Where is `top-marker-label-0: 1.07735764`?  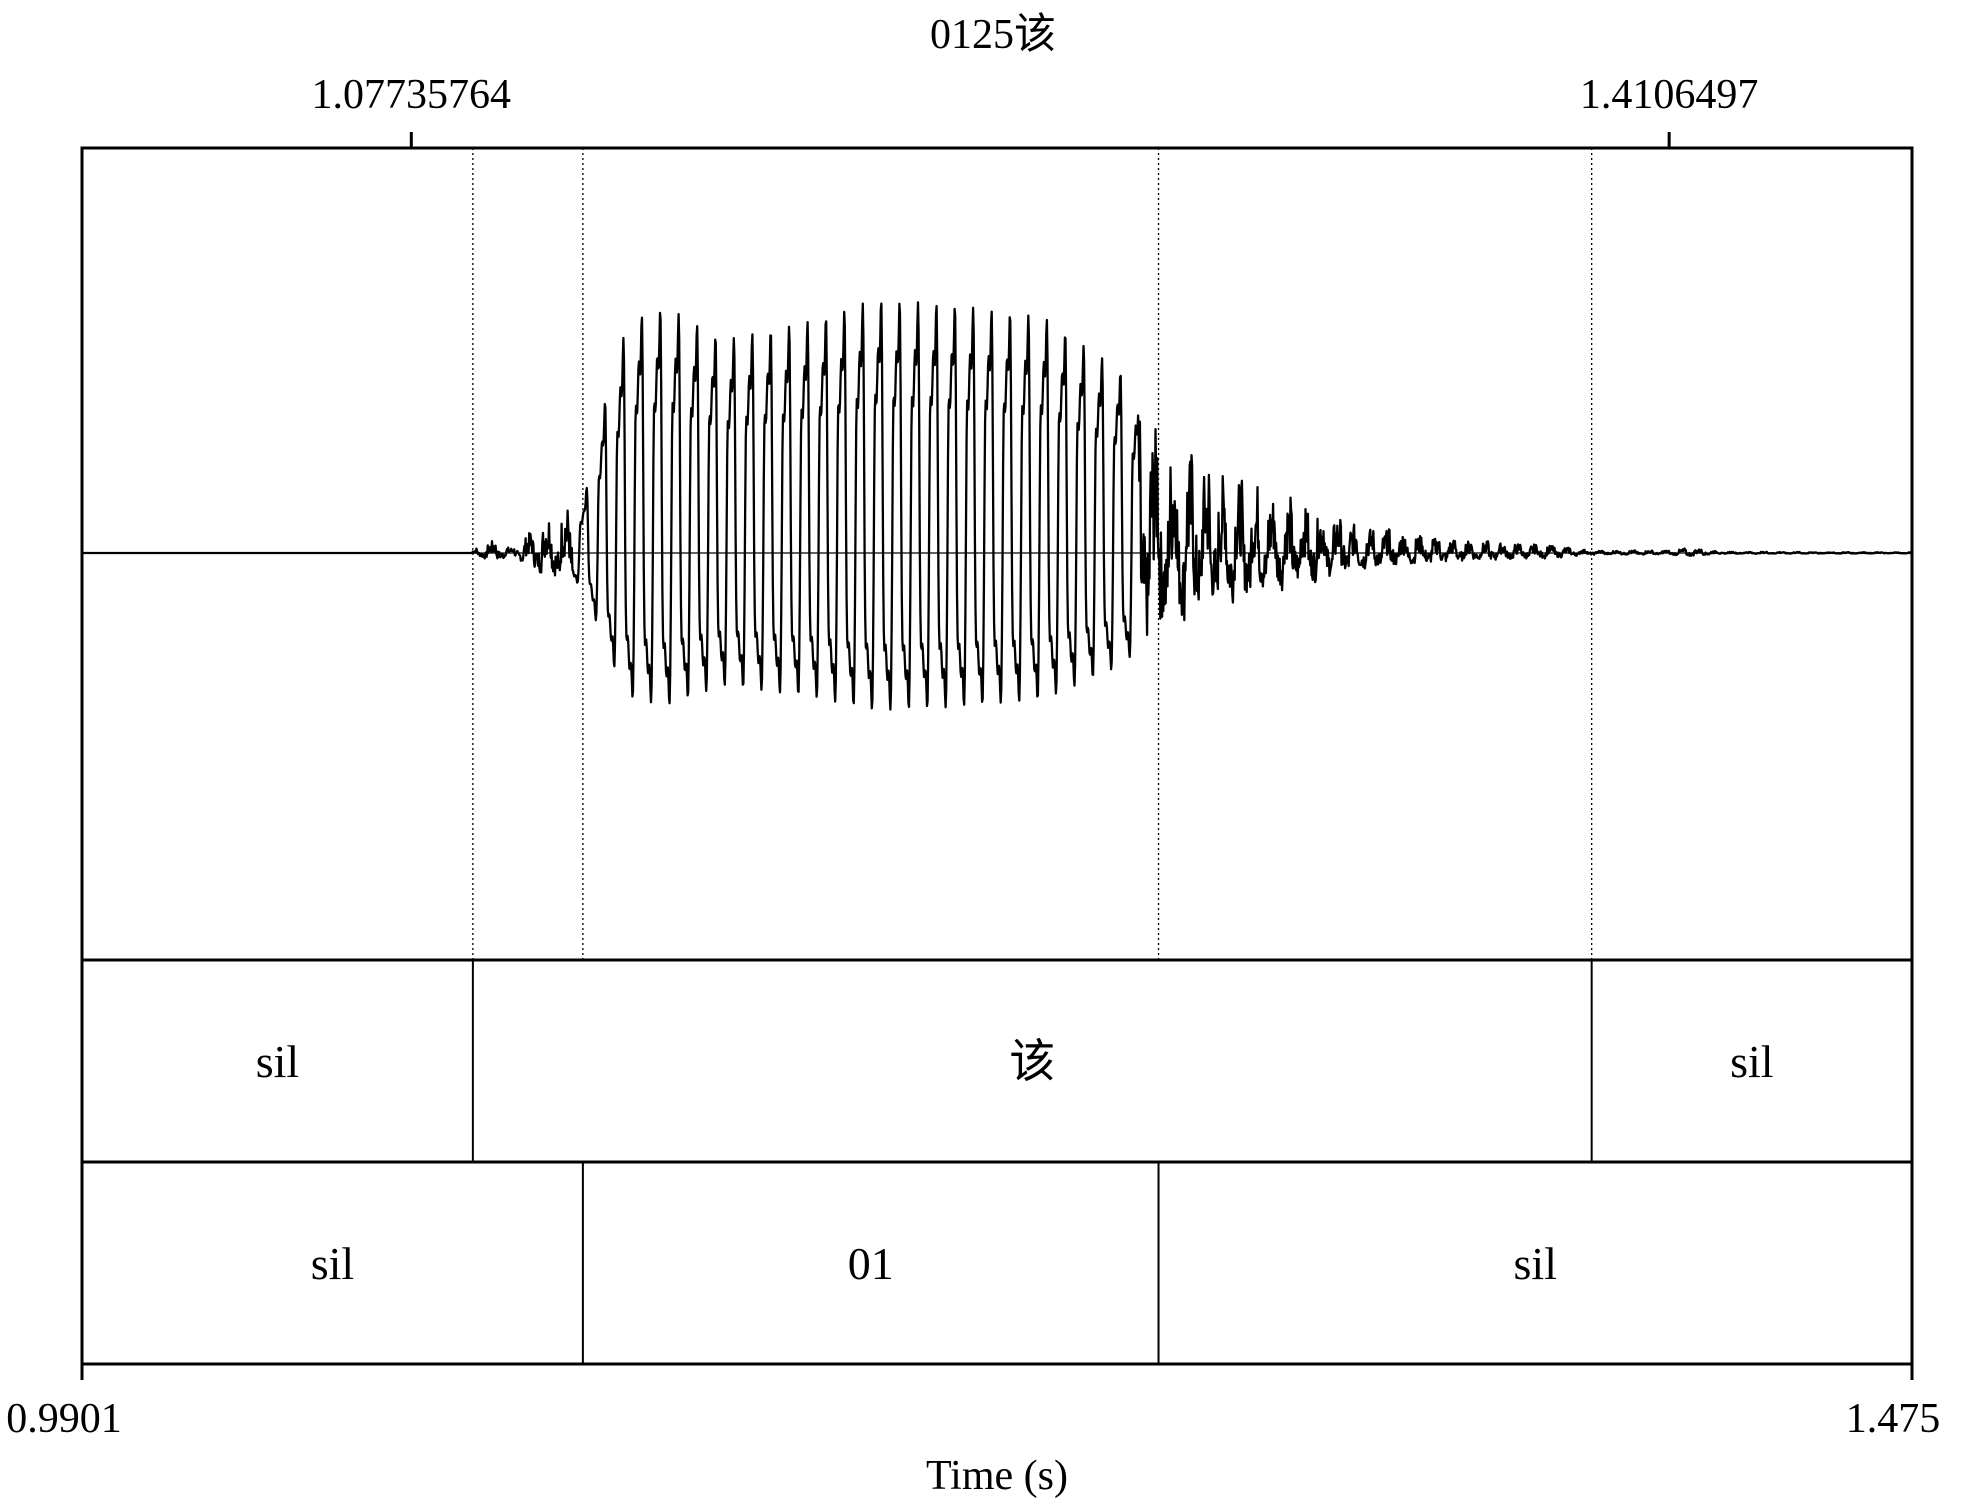
top-marker-label-0: 1.07735764 is located at coordinates (412, 95).